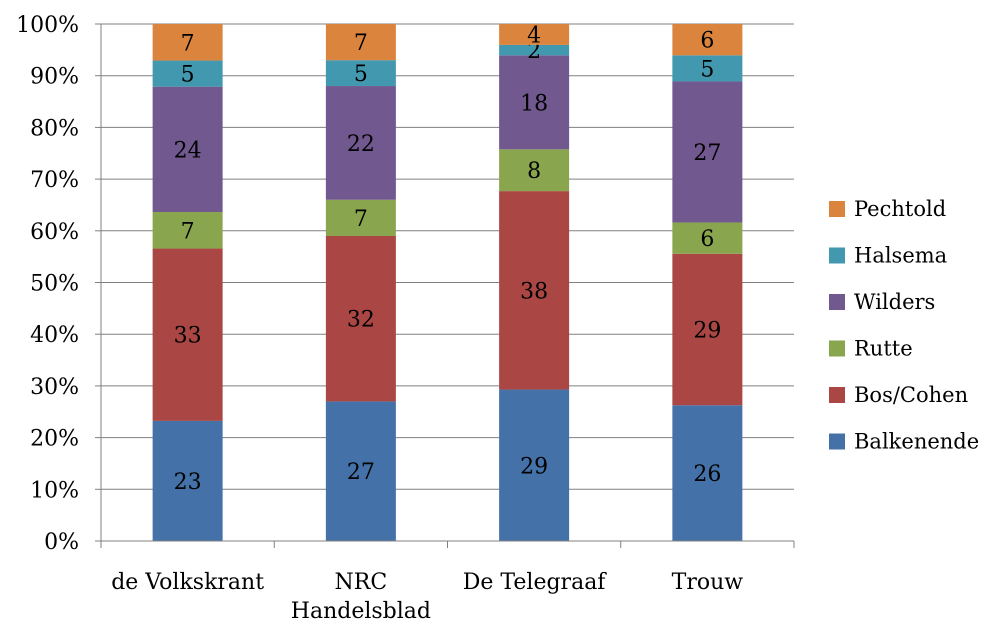 The image size is (991, 621). I want to click on data-label: 33, so click(188, 336).